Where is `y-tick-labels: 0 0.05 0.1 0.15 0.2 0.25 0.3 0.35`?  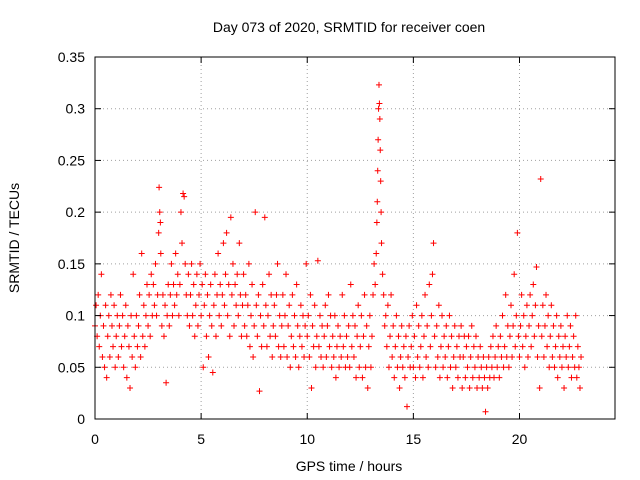 y-tick-labels: 0 0.05 0.1 0.15 0.2 0.25 0.3 0.35 is located at coordinates (71, 238).